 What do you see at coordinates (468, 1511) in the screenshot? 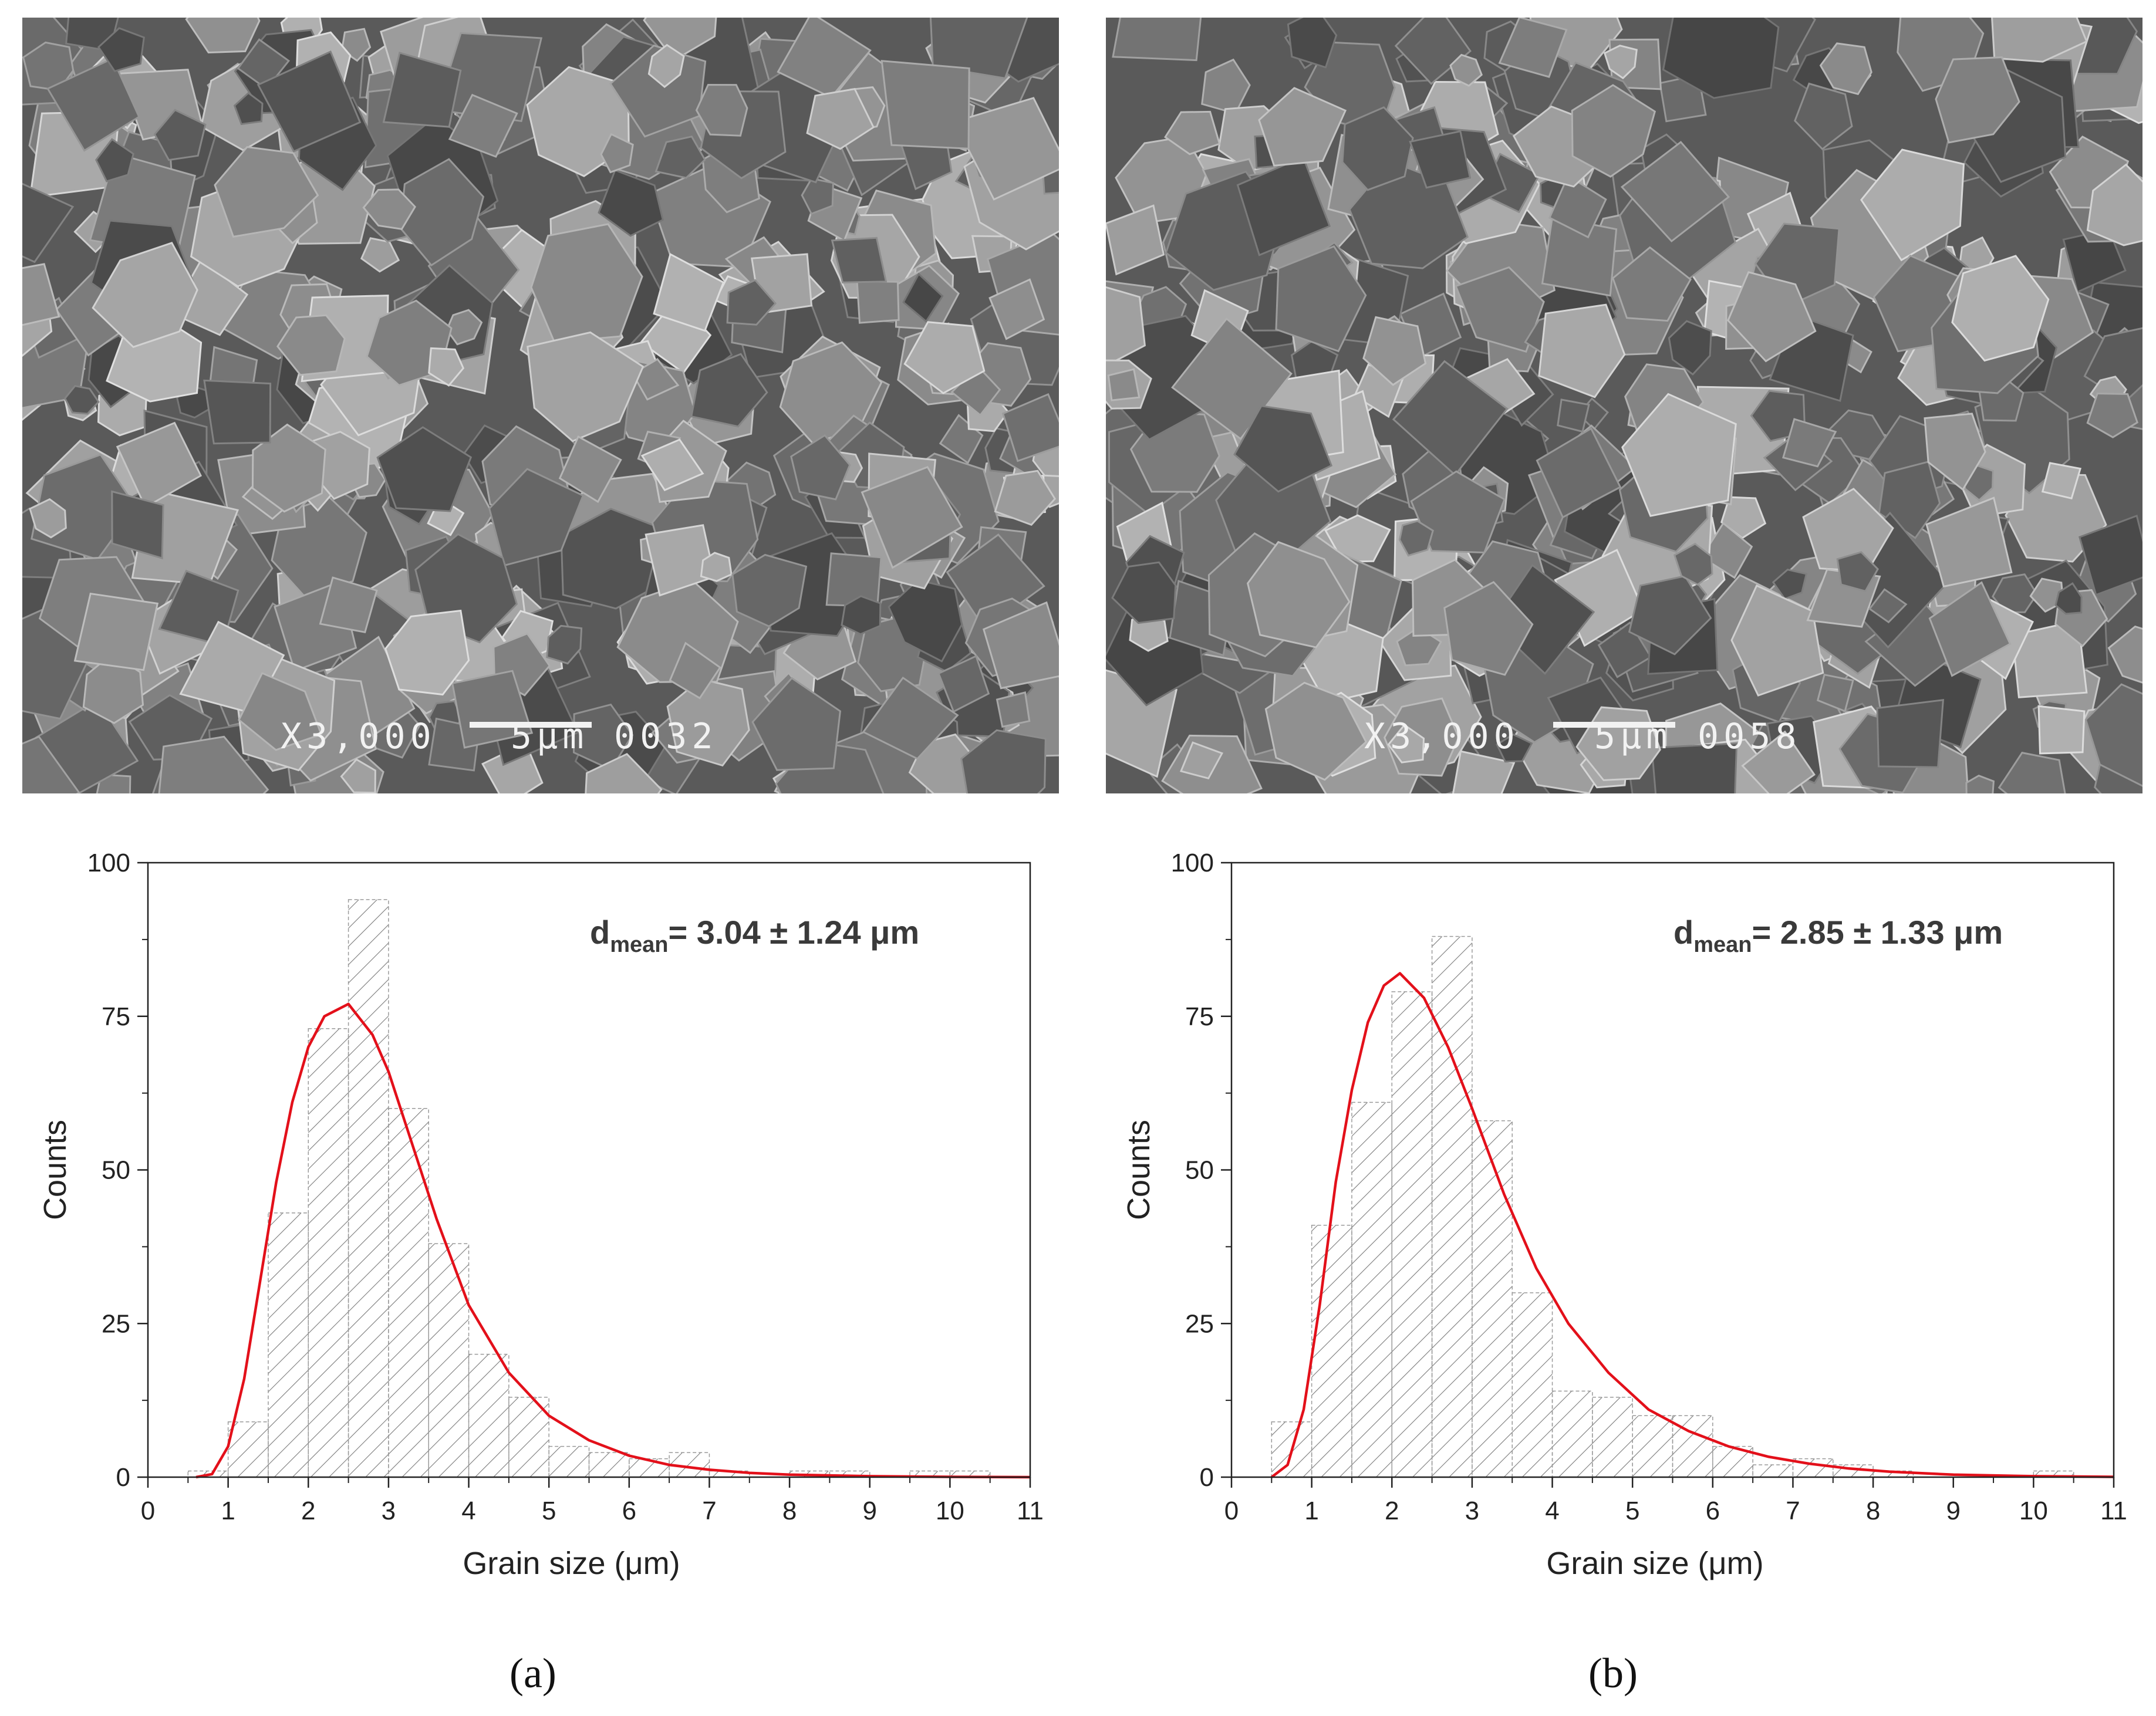
I see `x-tick-label: 4` at bounding box center [468, 1511].